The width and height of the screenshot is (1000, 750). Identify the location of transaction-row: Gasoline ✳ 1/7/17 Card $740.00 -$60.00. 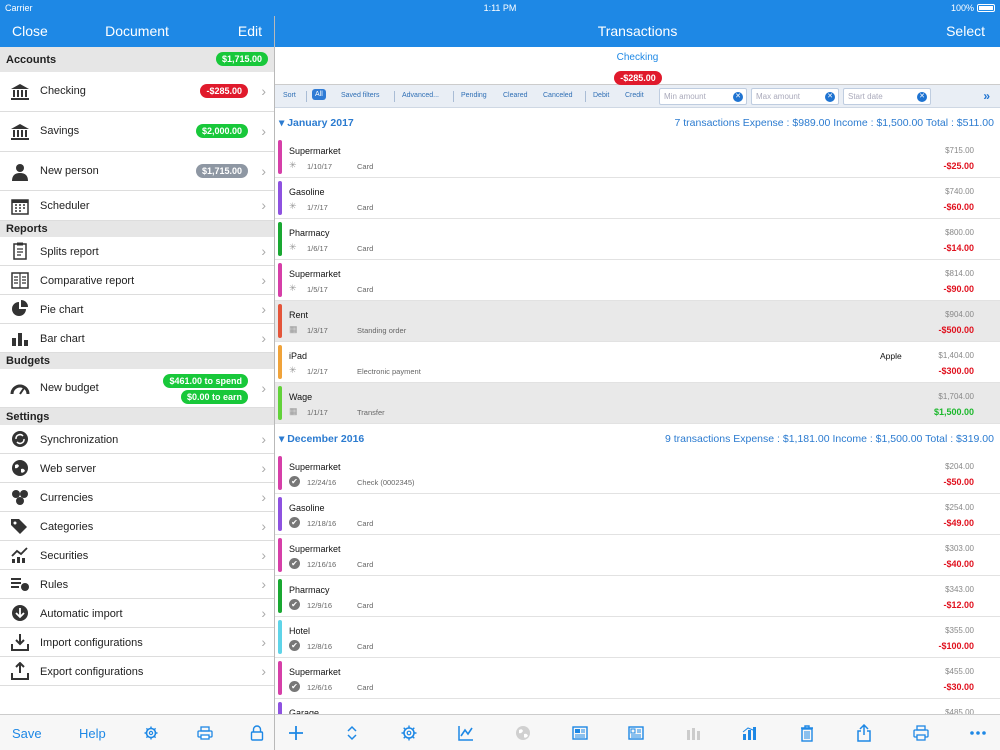
(637, 198).